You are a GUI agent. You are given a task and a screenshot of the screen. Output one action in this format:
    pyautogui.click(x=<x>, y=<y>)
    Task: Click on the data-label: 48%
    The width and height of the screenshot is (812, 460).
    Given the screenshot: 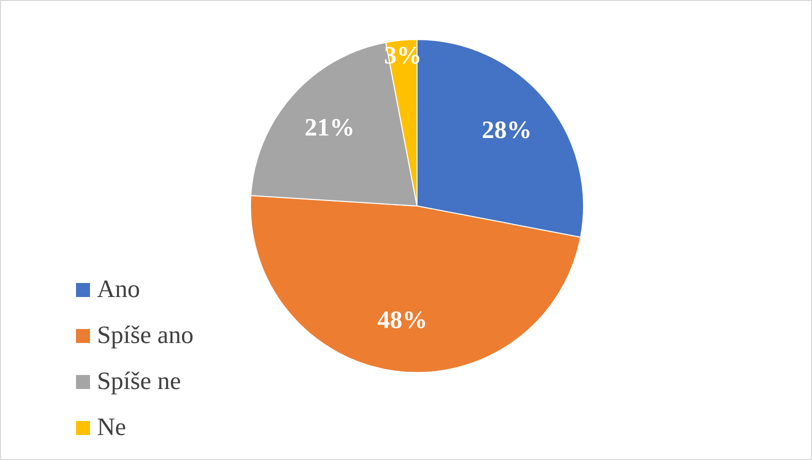 What is the action you would take?
    pyautogui.click(x=402, y=320)
    